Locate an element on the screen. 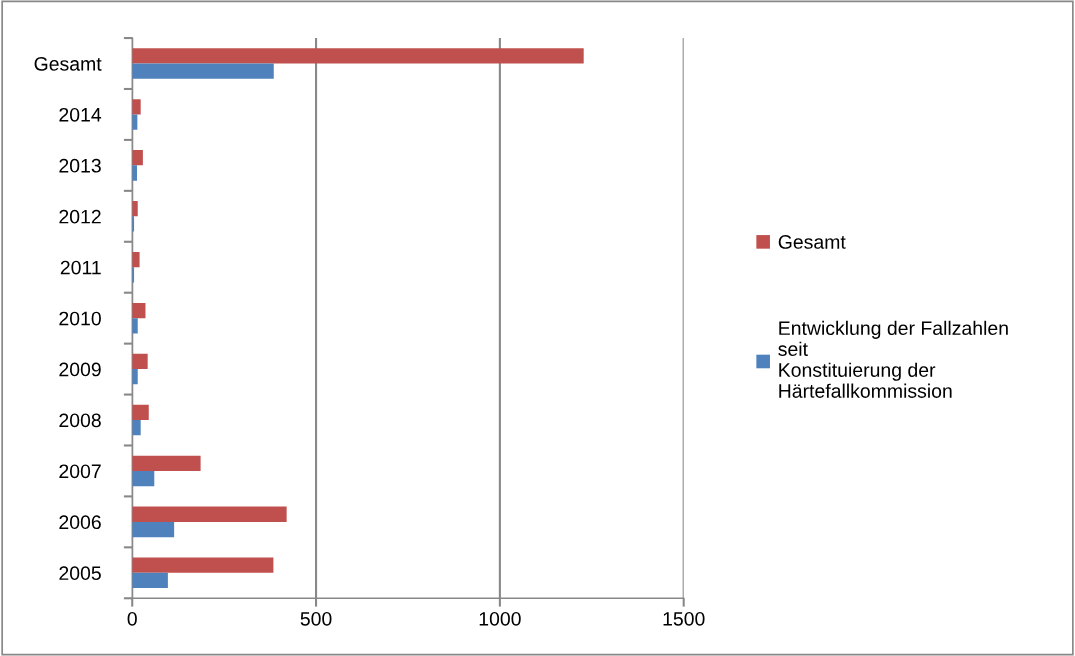 The image size is (1075, 656). x-tick-label: 1500 is located at coordinates (684, 618).